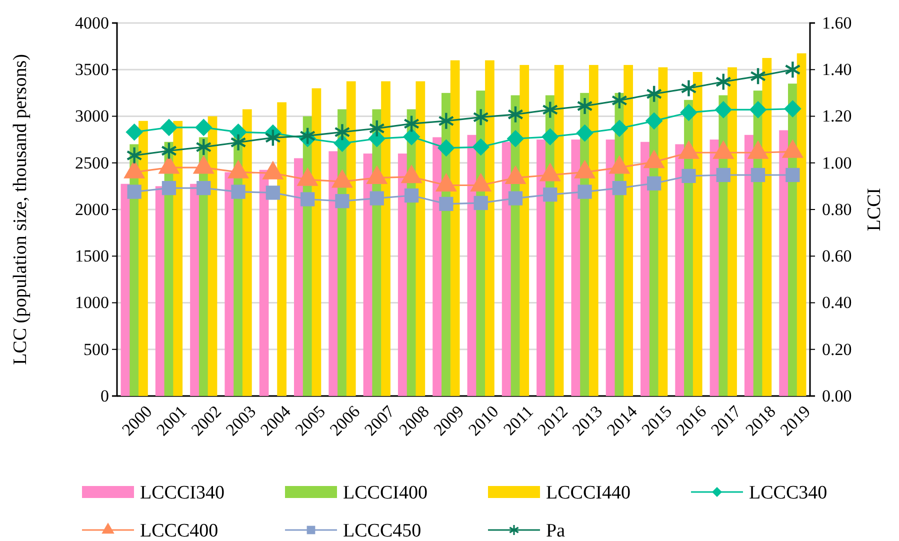 The image size is (899, 541). Describe the element at coordinates (837, 302) in the screenshot. I see `y2-tick-label: 0.40` at that location.